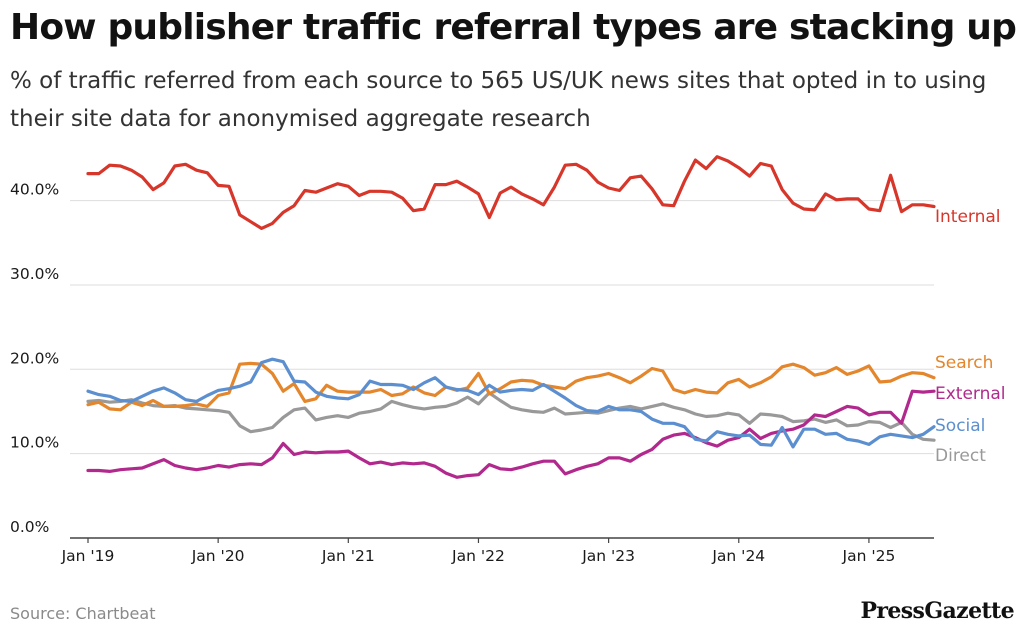 The height and width of the screenshot is (636, 1024). I want to click on y-tick-label: 10.0%, so click(34, 443).